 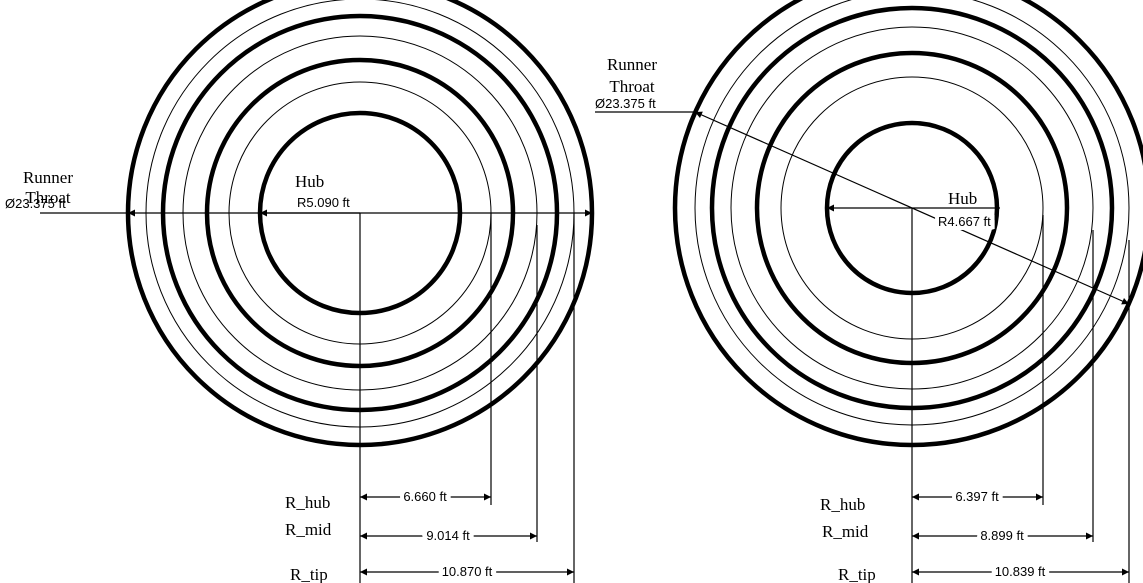 I want to click on dimension: 6.660 ft, so click(x=425, y=496).